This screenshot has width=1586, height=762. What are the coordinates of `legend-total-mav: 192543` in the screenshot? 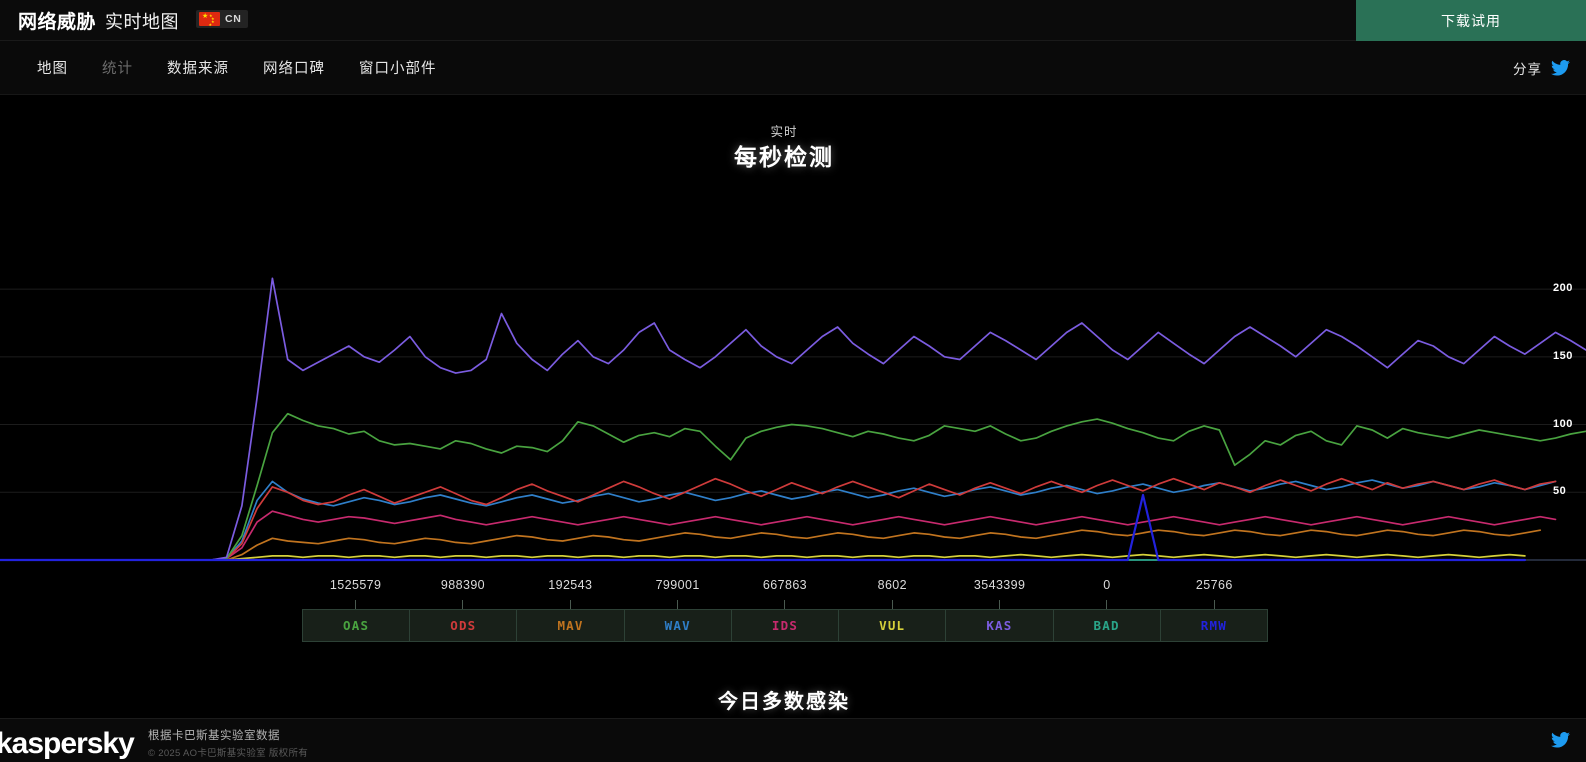 It's located at (570, 585).